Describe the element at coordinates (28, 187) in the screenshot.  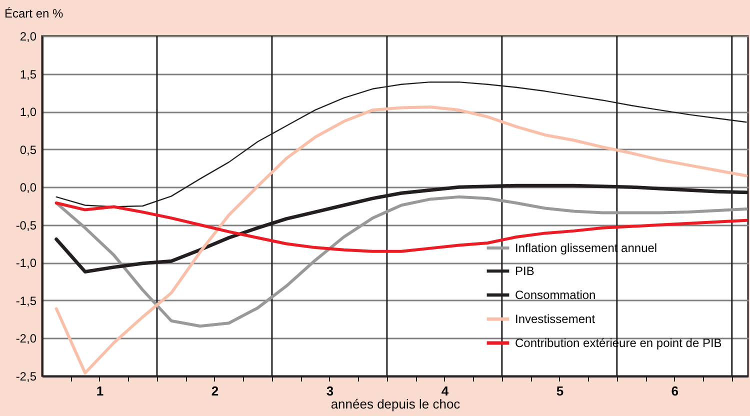
I see `y-tick-label: 0,0` at that location.